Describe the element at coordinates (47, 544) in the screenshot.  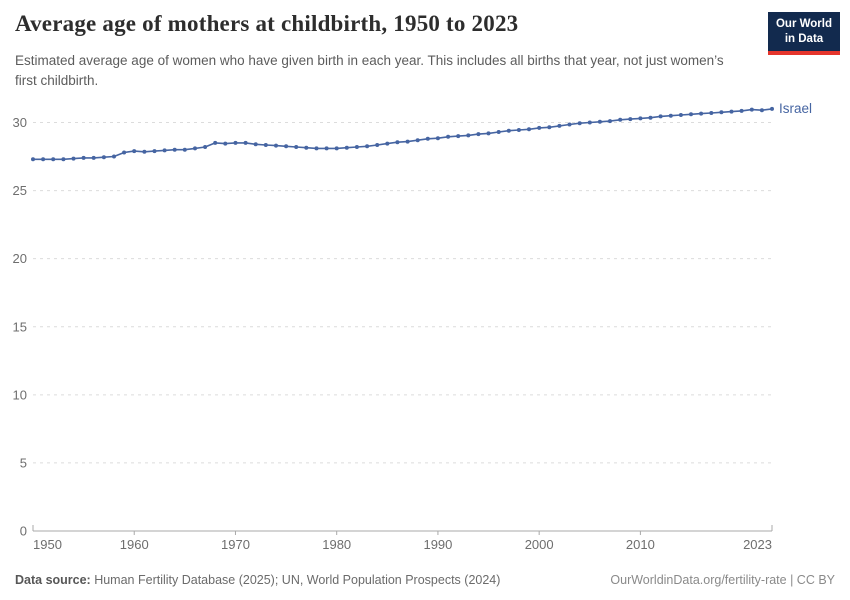
I see `svg-text: 1950` at that location.